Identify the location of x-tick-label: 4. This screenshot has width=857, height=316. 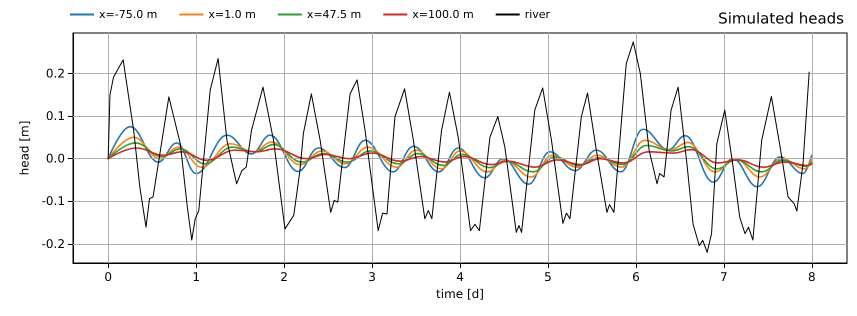
(460, 277).